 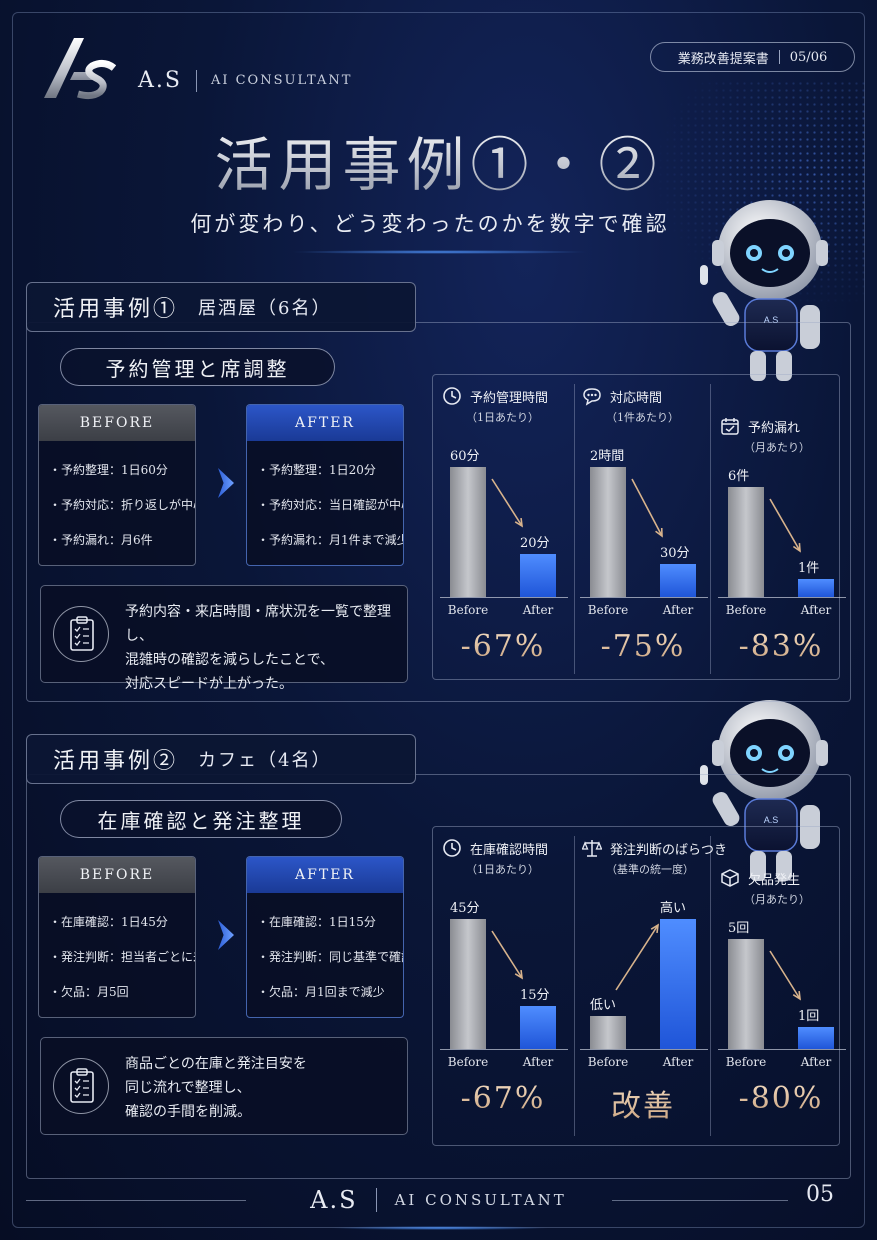 What do you see at coordinates (117, 937) in the screenshot?
I see `before-box: BEFORE ・在庫確認：1日45分 ・発注判断：担当者ごとに差 ・欠品：月5回` at bounding box center [117, 937].